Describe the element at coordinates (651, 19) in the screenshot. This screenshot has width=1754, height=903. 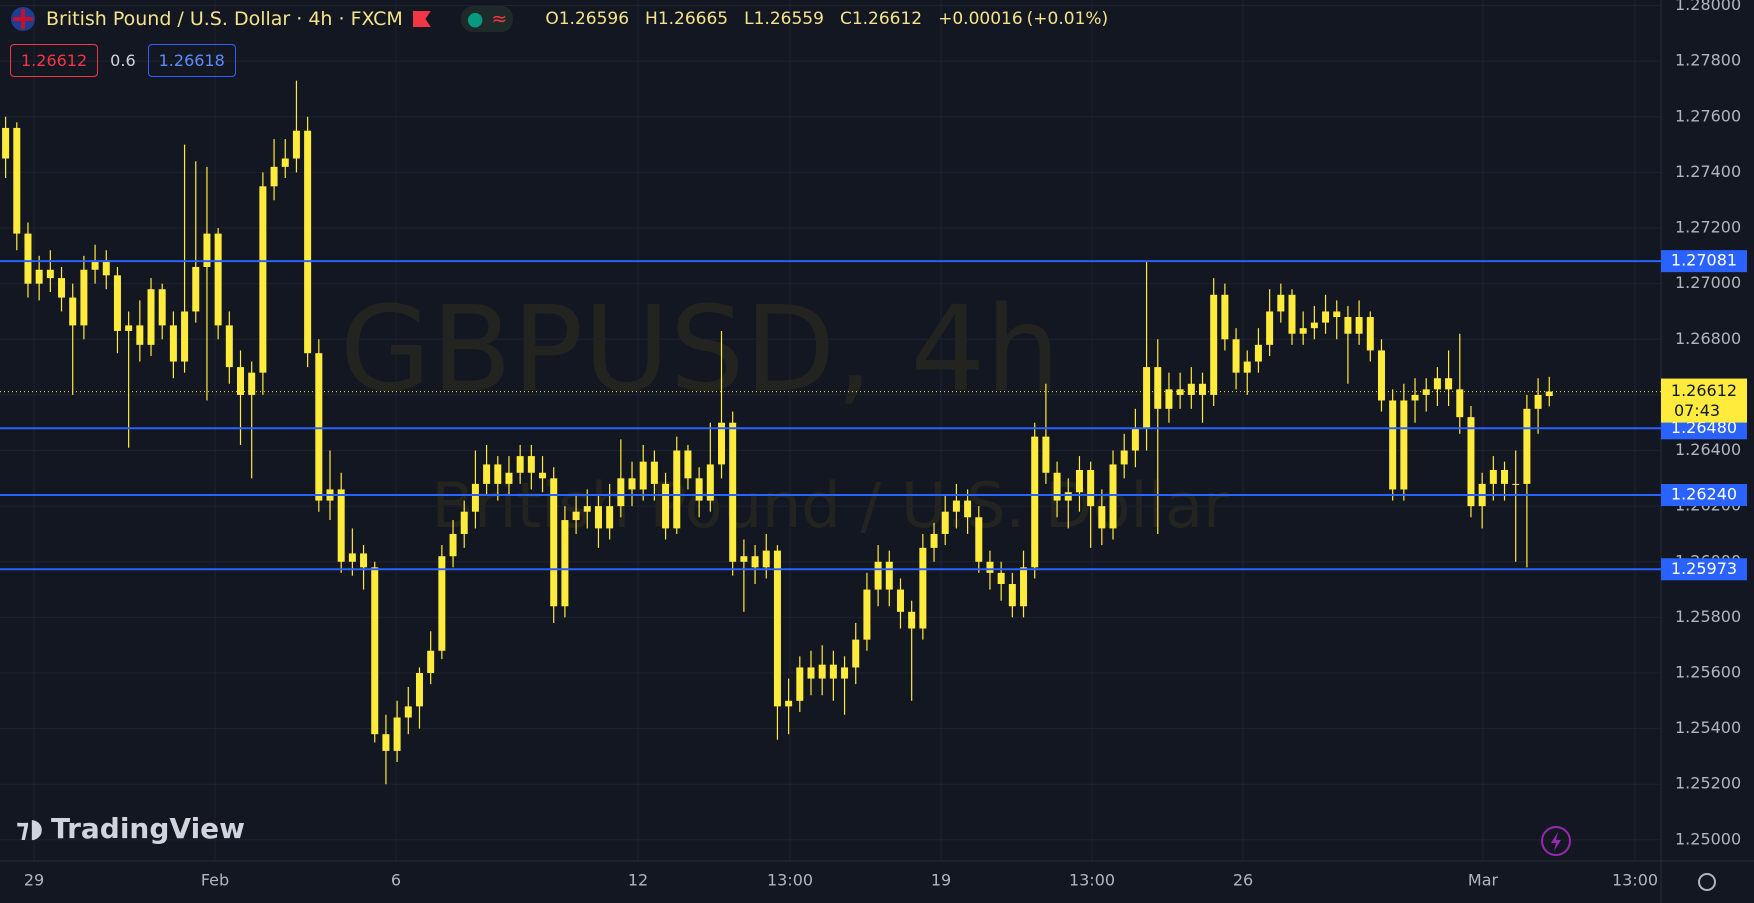
I see `legend-key: H` at that location.